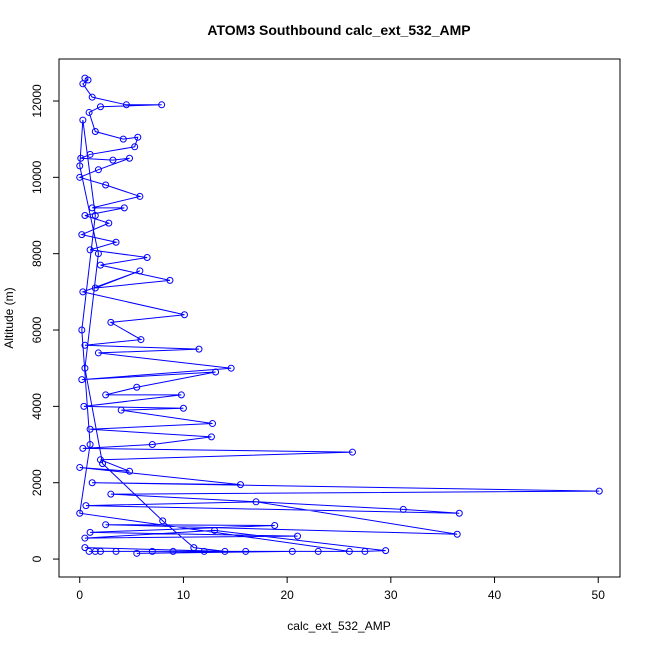 The width and height of the screenshot is (650, 655). Describe the element at coordinates (37, 558) in the screenshot. I see `y-tick-label: 0` at that location.